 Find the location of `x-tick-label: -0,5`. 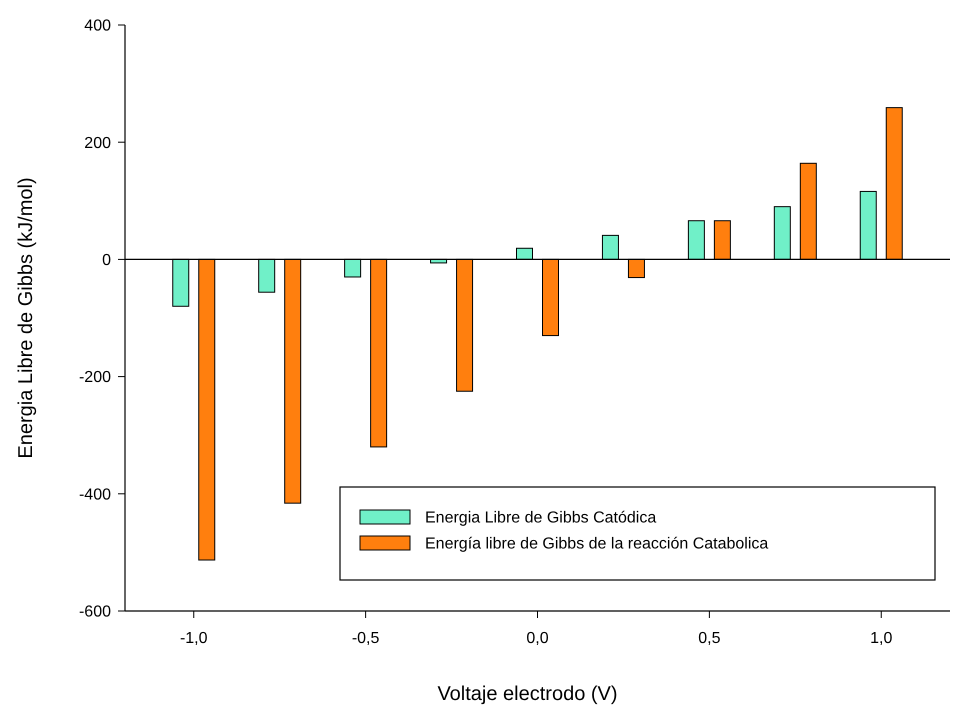

x-tick-label: -0,5 is located at coordinates (366, 638).